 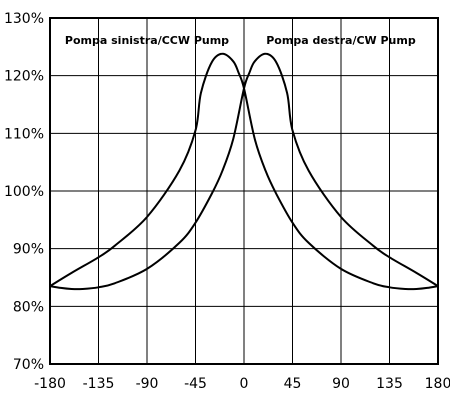 What do you see at coordinates (437, 384) in the screenshot?
I see `x-tick-label: 180` at bounding box center [437, 384].